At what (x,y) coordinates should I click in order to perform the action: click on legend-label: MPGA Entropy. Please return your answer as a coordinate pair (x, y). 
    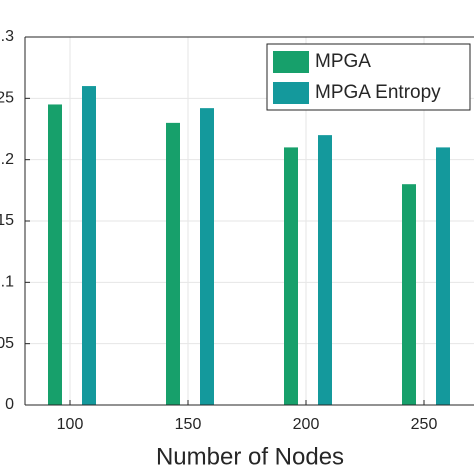
    Looking at the image, I should click on (378, 92).